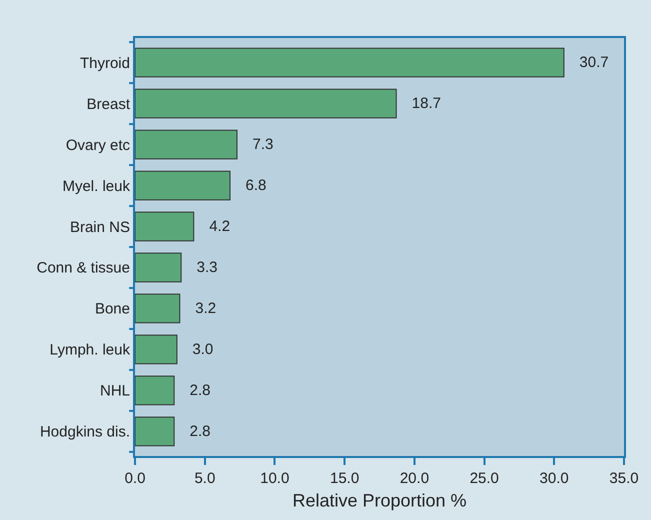  I want to click on data-label: 7.3, so click(257, 145).